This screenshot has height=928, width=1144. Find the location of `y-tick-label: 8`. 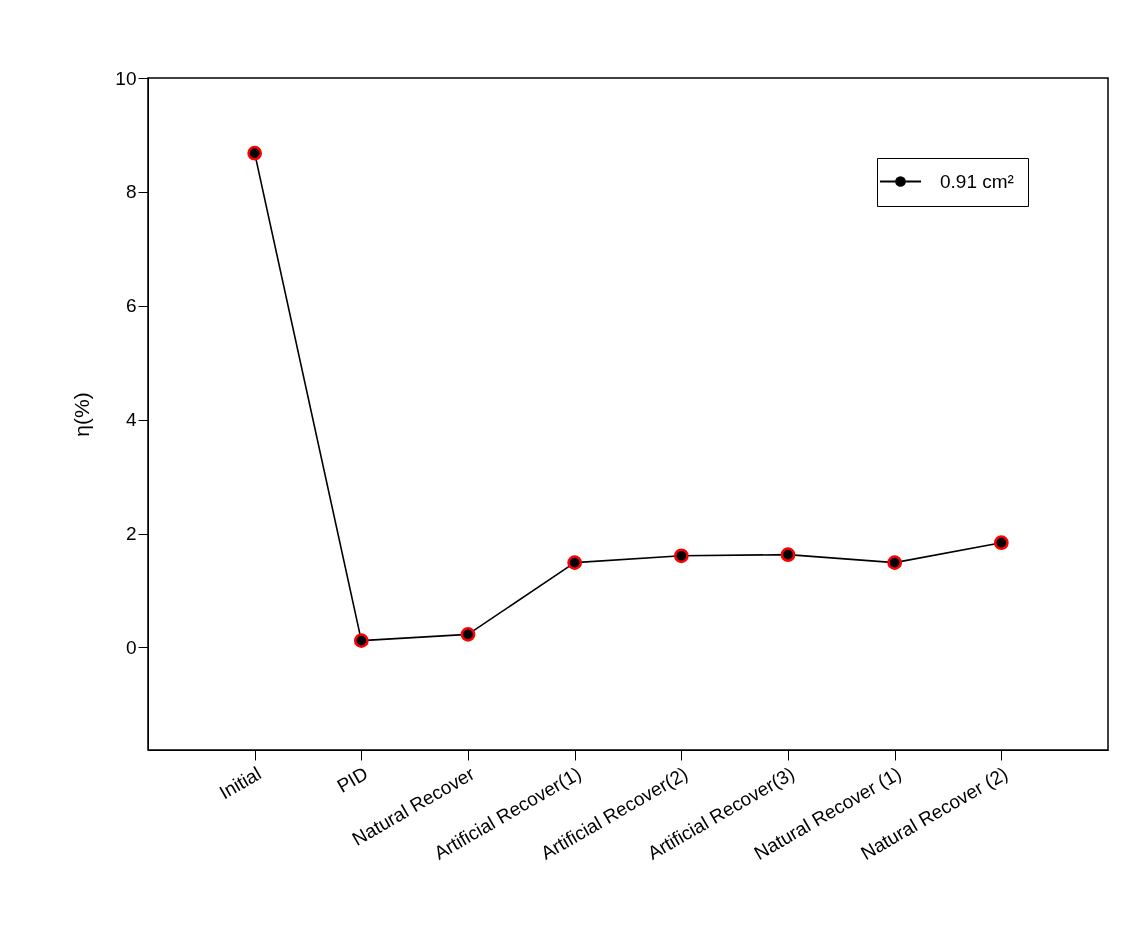

y-tick-label: 8 is located at coordinates (131, 192).